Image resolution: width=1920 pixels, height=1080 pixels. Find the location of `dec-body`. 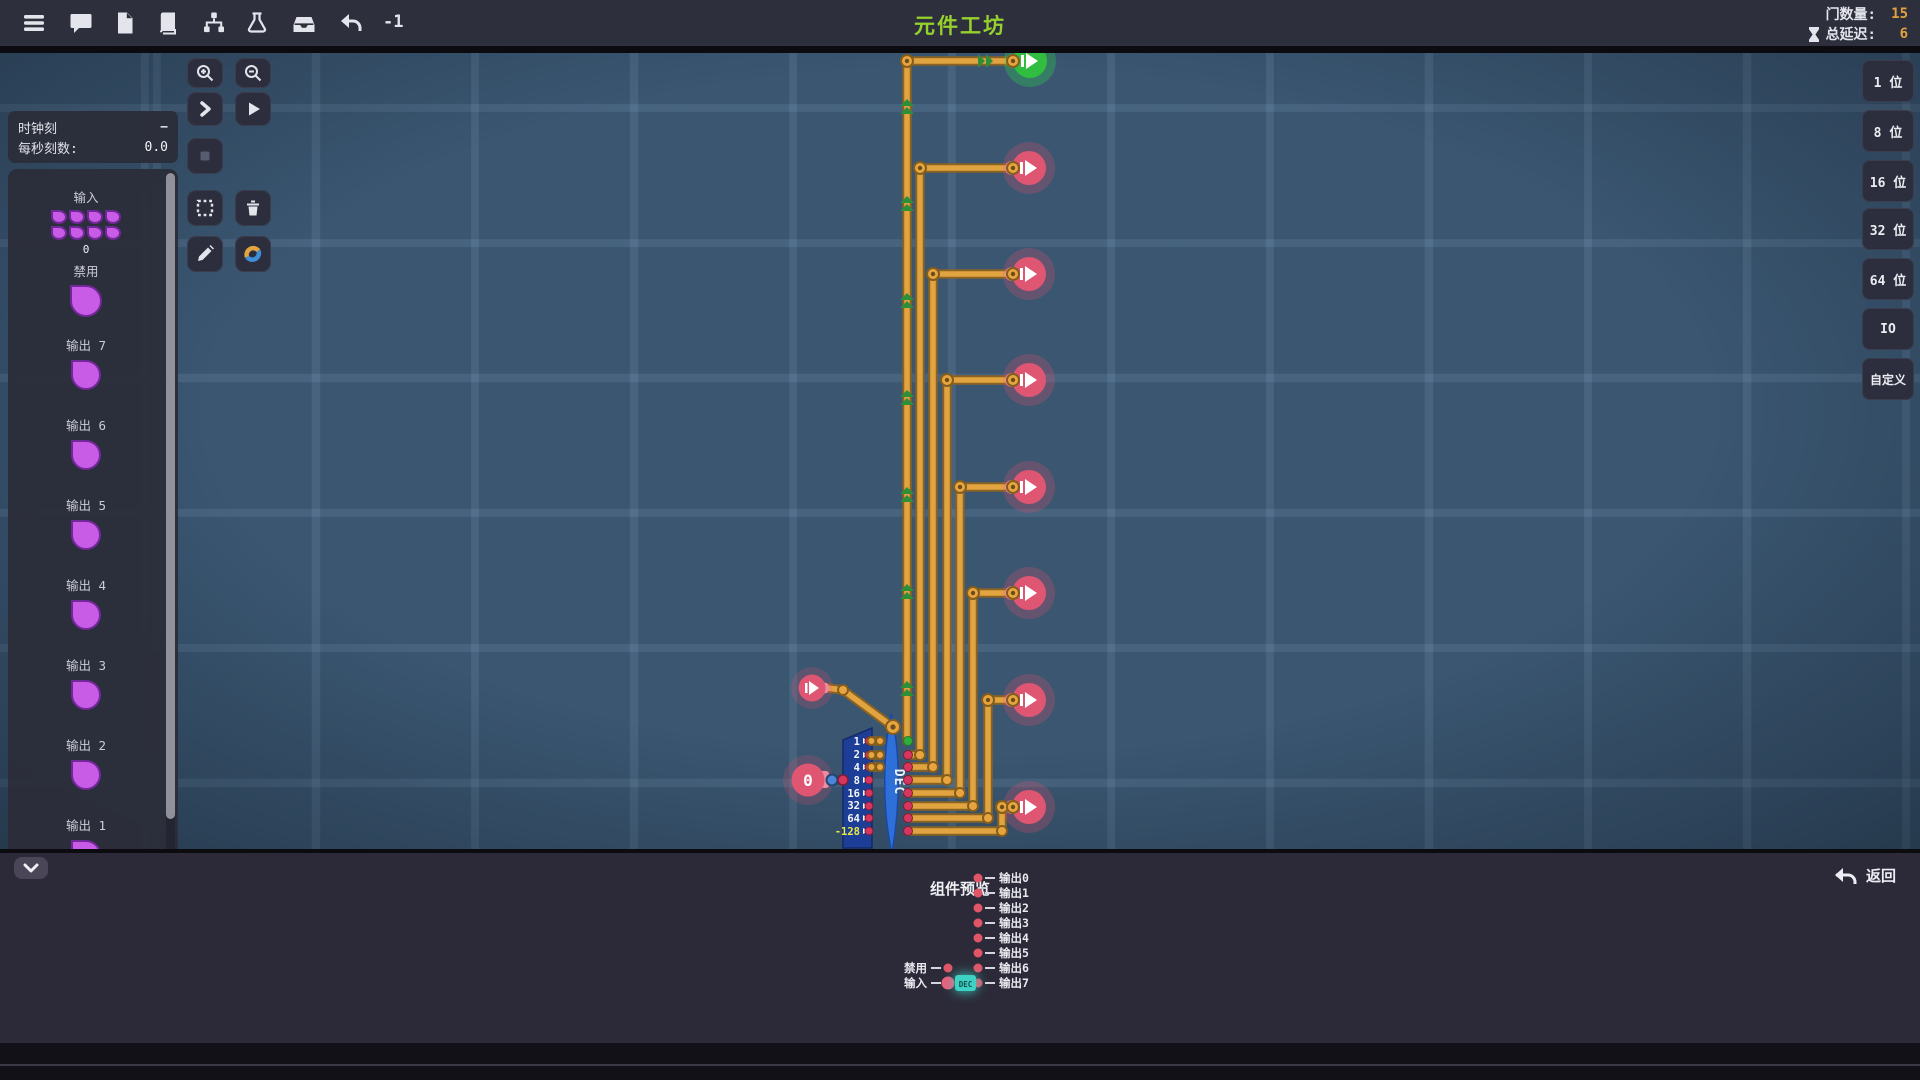

dec-body is located at coordinates (891, 781).